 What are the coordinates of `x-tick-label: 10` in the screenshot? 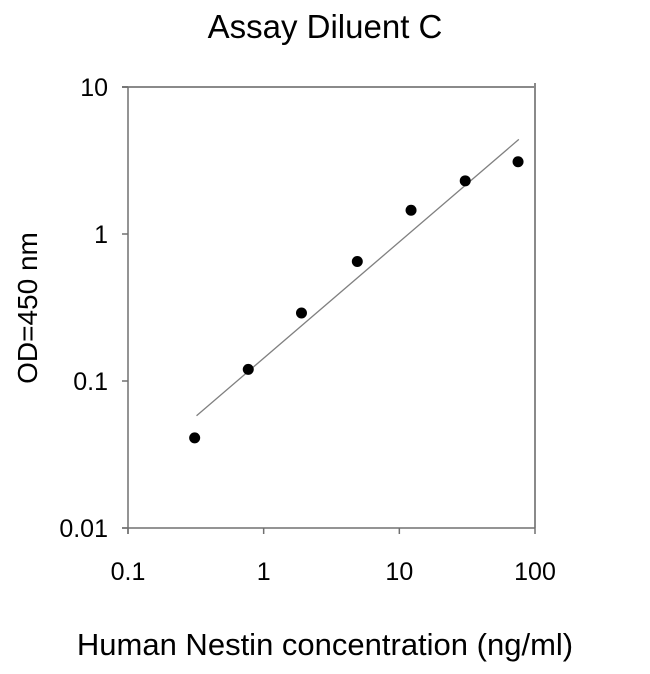 It's located at (399, 572).